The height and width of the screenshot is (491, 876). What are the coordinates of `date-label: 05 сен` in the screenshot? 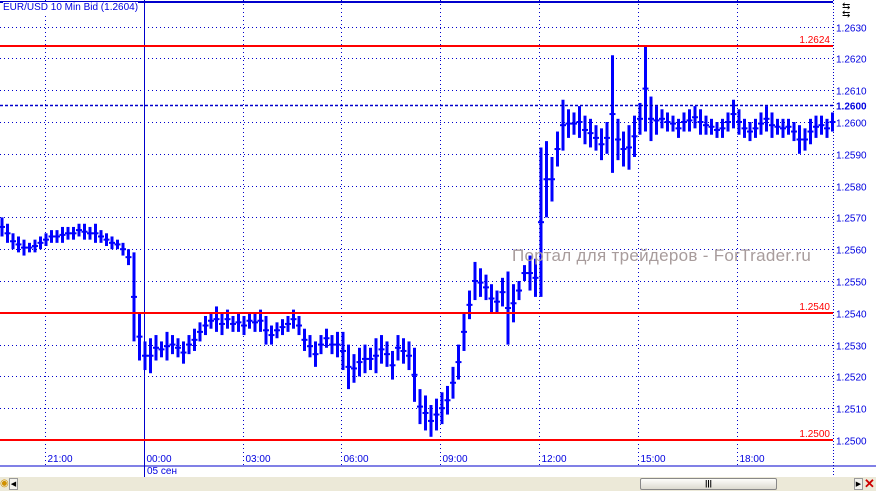 It's located at (162, 471).